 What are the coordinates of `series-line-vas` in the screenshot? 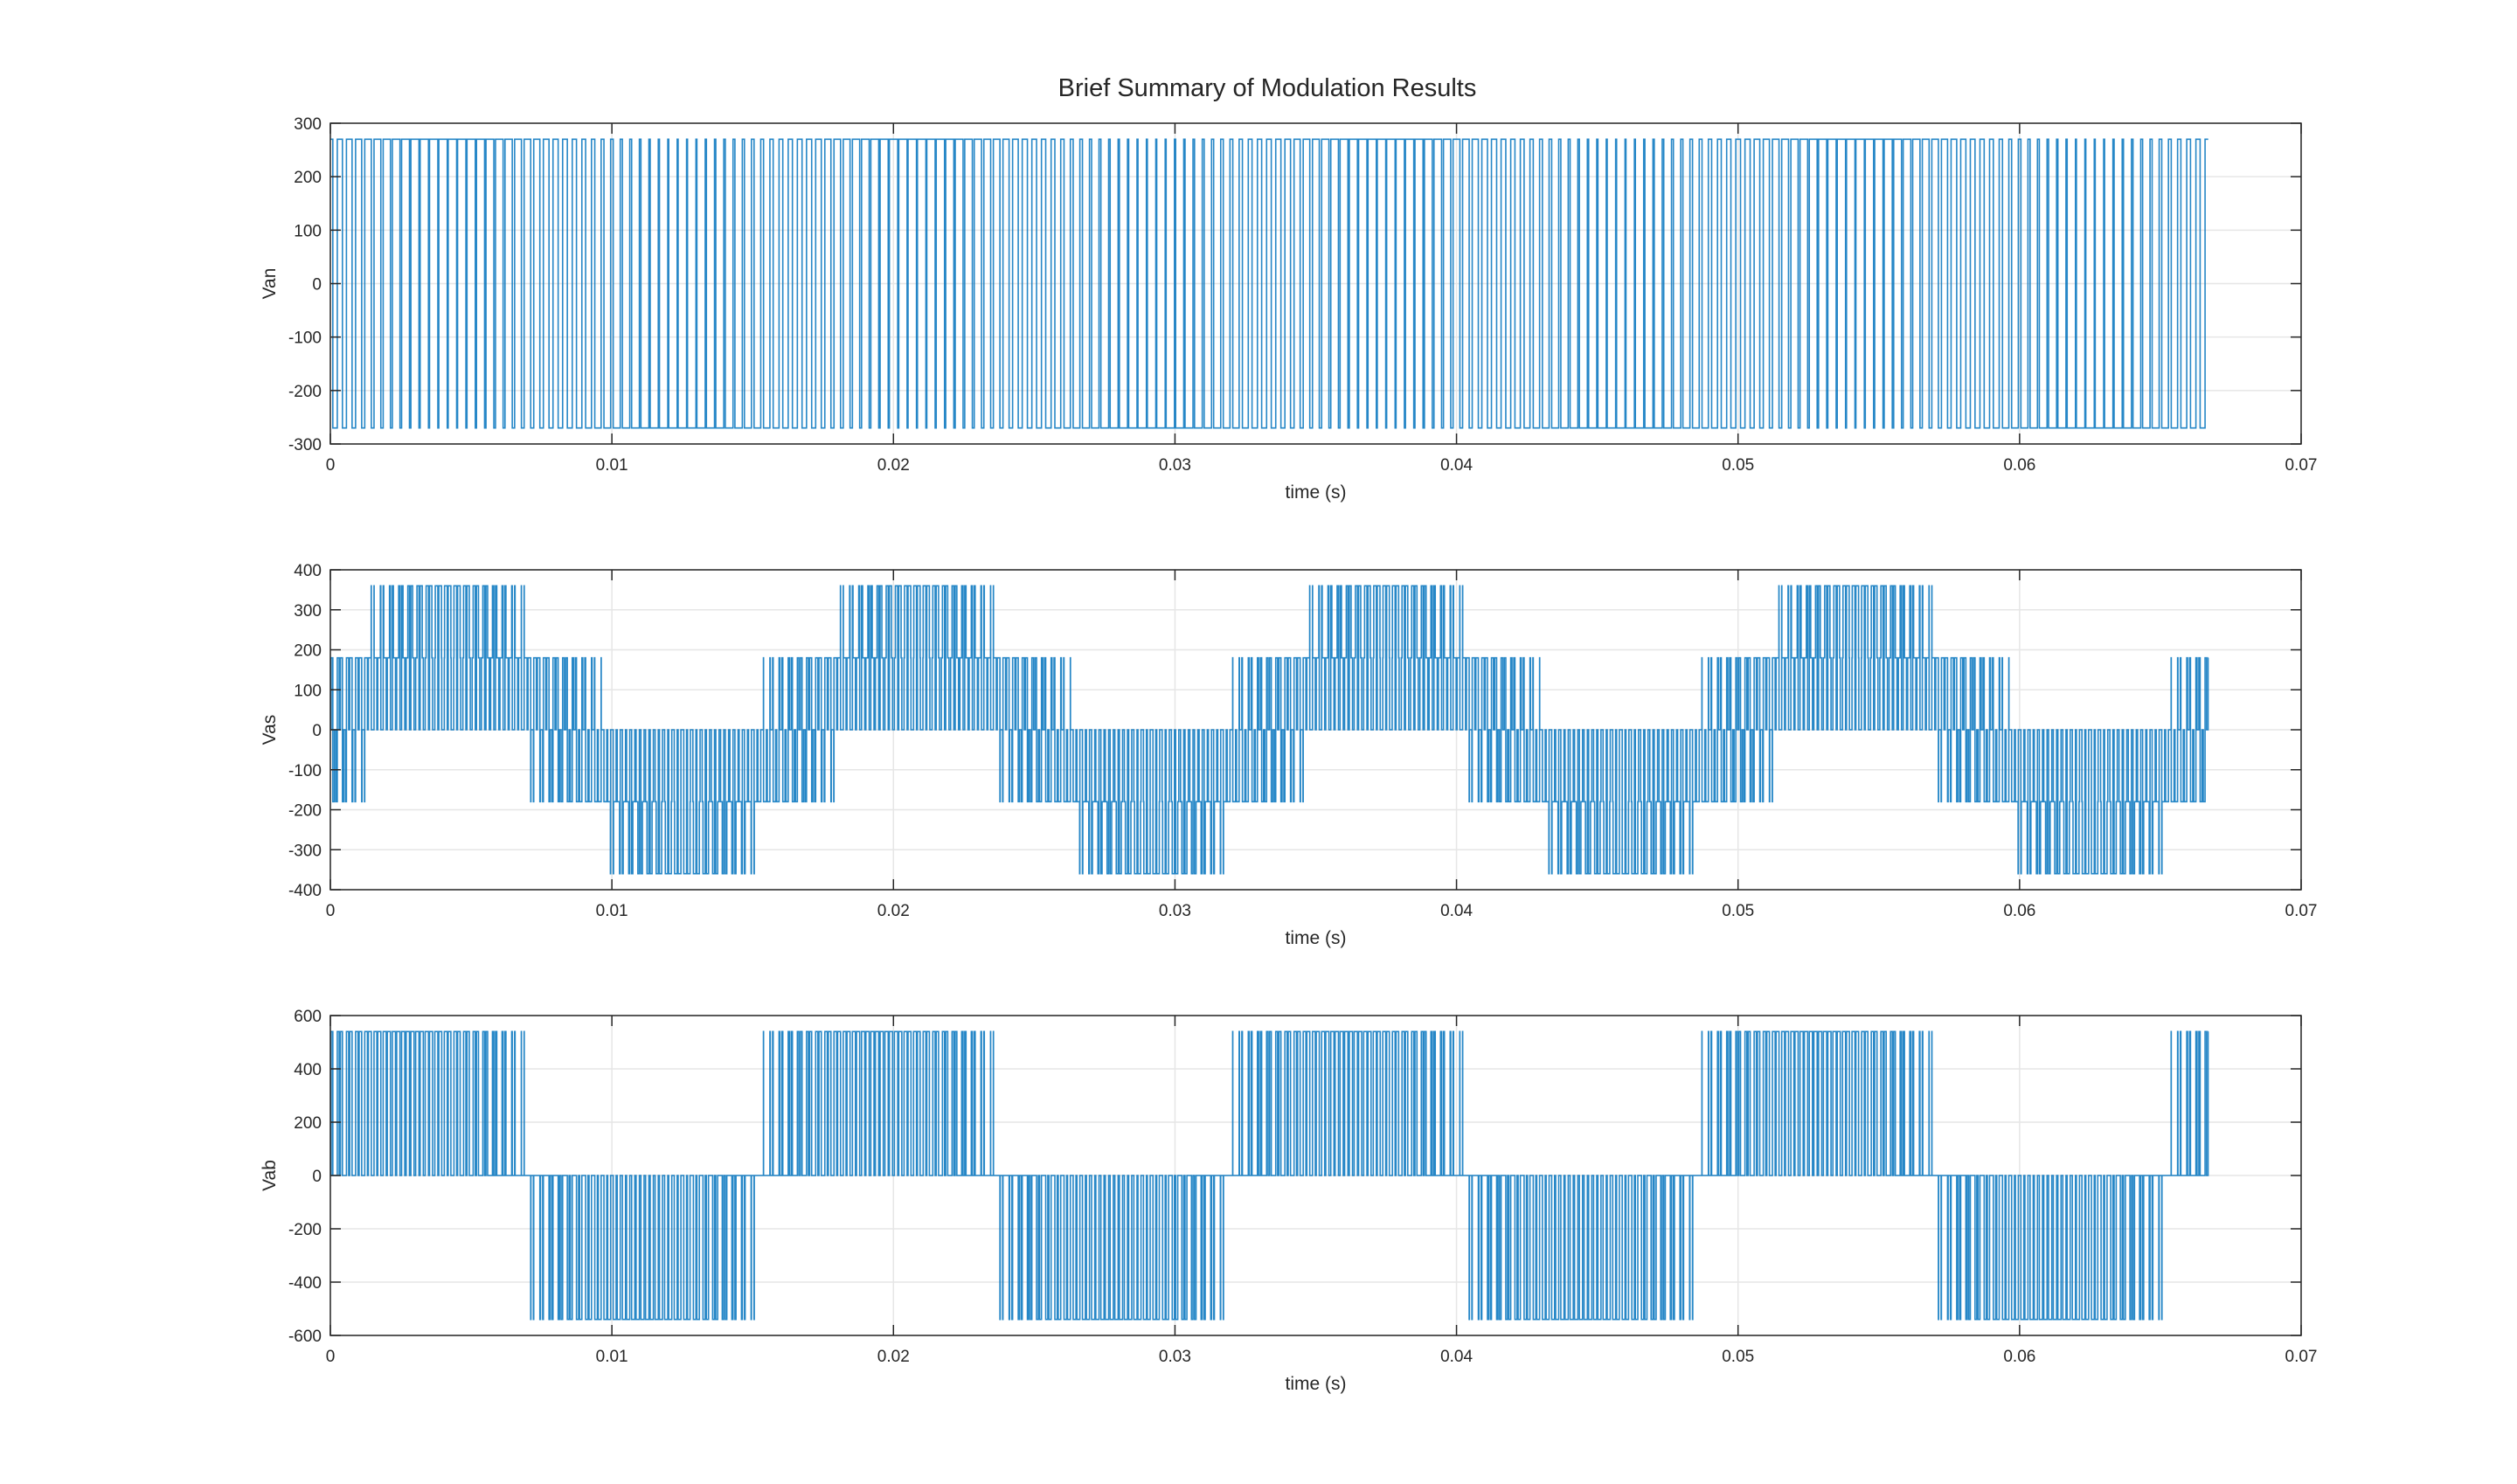 It's located at (1269, 730).